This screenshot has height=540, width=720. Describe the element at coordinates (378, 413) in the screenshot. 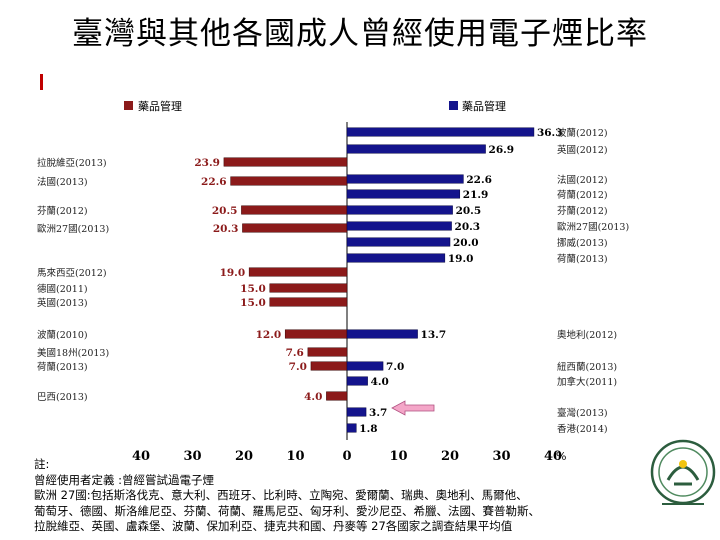

I see `right-bar-value: 3.7` at that location.